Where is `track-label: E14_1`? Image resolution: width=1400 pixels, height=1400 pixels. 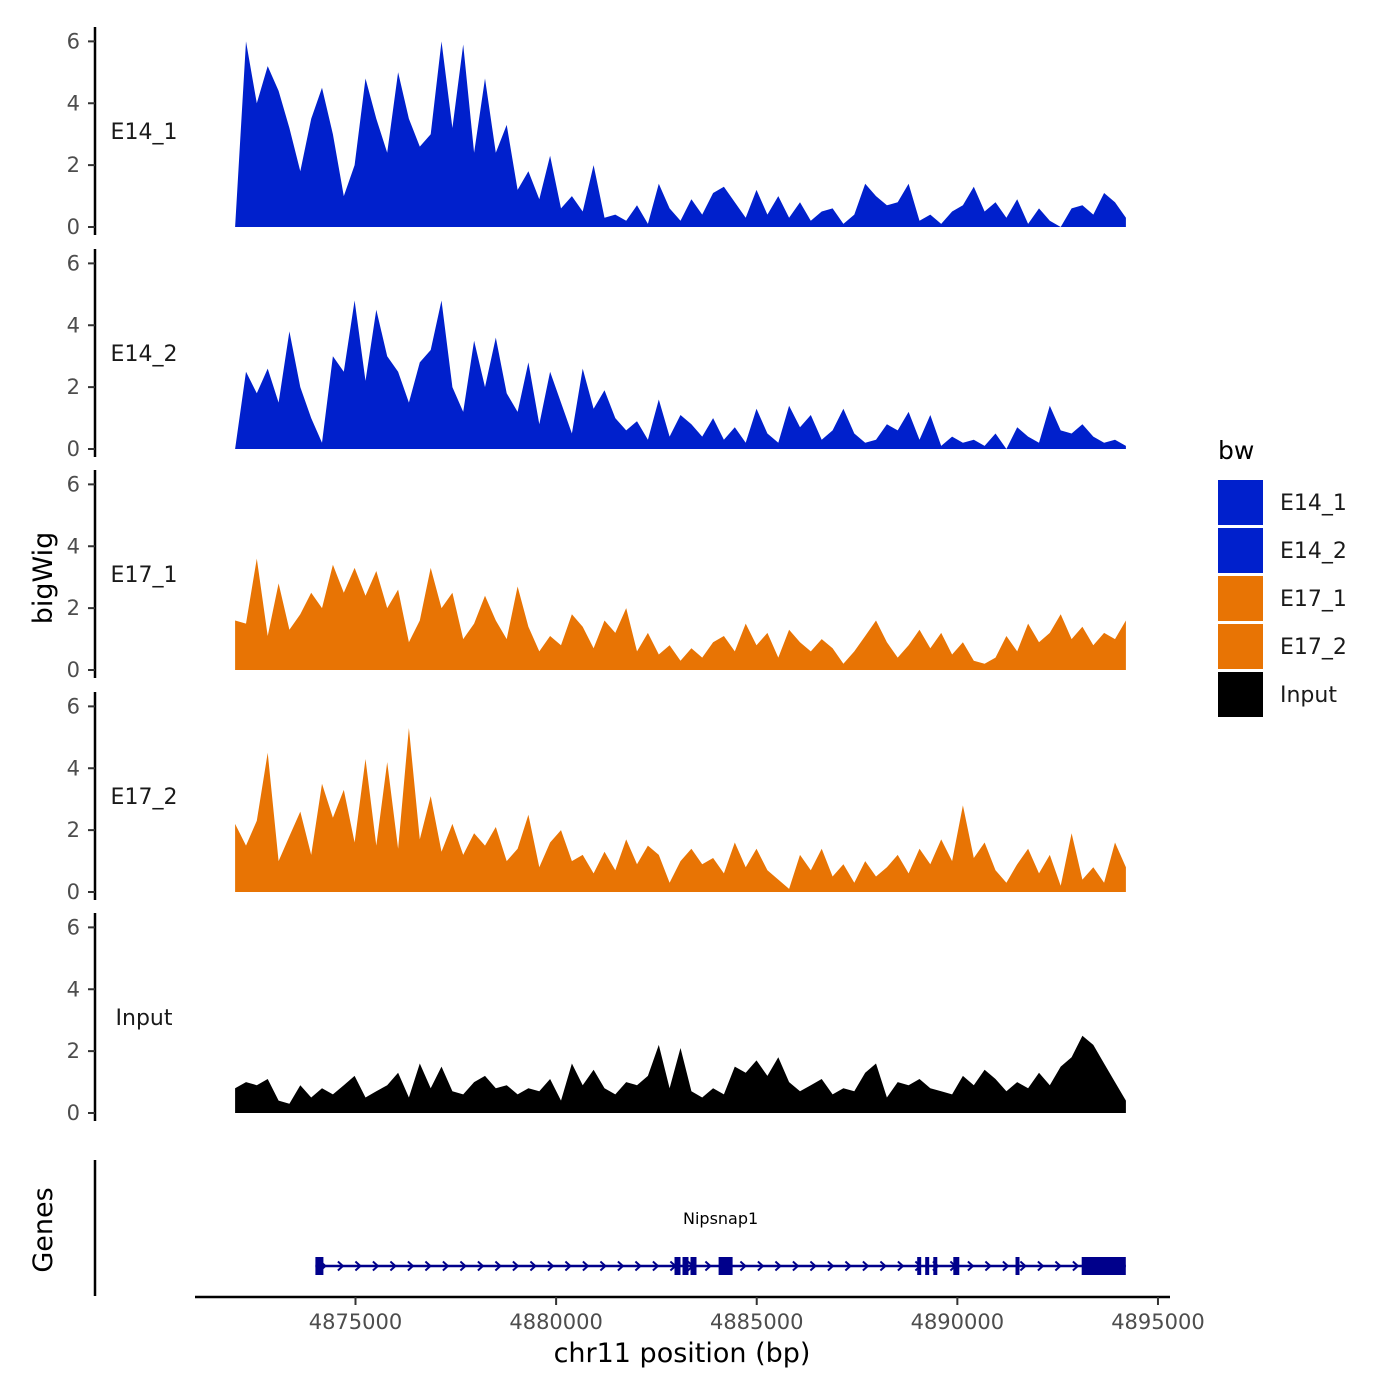 track-label: E14_1 is located at coordinates (144, 132).